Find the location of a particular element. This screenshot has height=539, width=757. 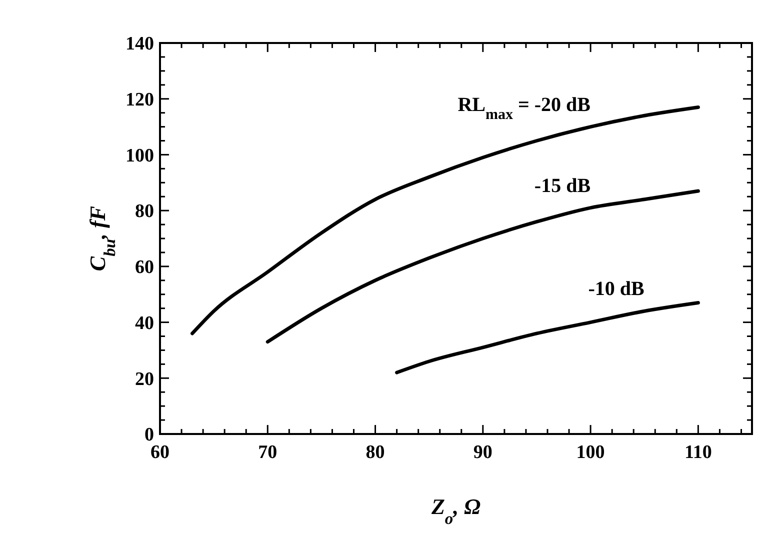

y-tick-label: 60 is located at coordinates (144, 267).